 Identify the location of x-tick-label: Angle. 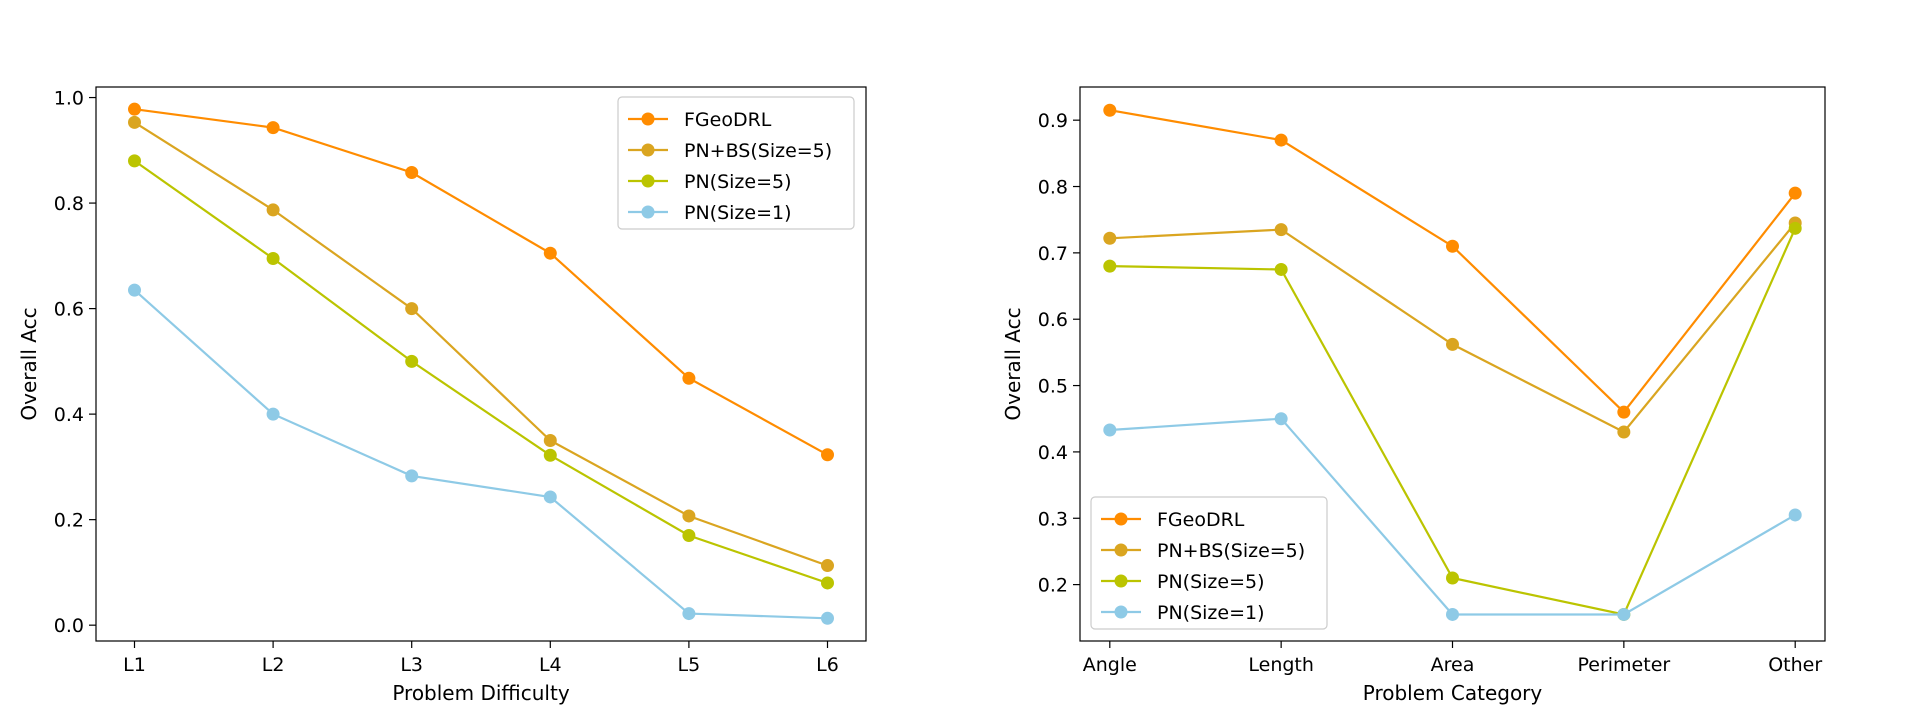
(1110, 665).